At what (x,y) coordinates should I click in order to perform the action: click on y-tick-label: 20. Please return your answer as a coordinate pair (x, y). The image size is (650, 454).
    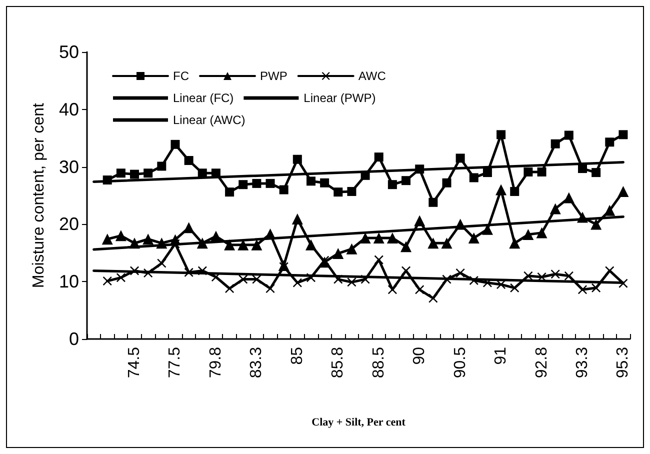
    Looking at the image, I should click on (68, 224).